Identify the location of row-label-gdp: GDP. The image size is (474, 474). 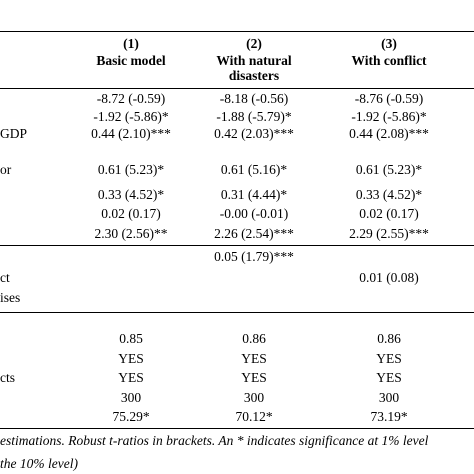
(14, 133).